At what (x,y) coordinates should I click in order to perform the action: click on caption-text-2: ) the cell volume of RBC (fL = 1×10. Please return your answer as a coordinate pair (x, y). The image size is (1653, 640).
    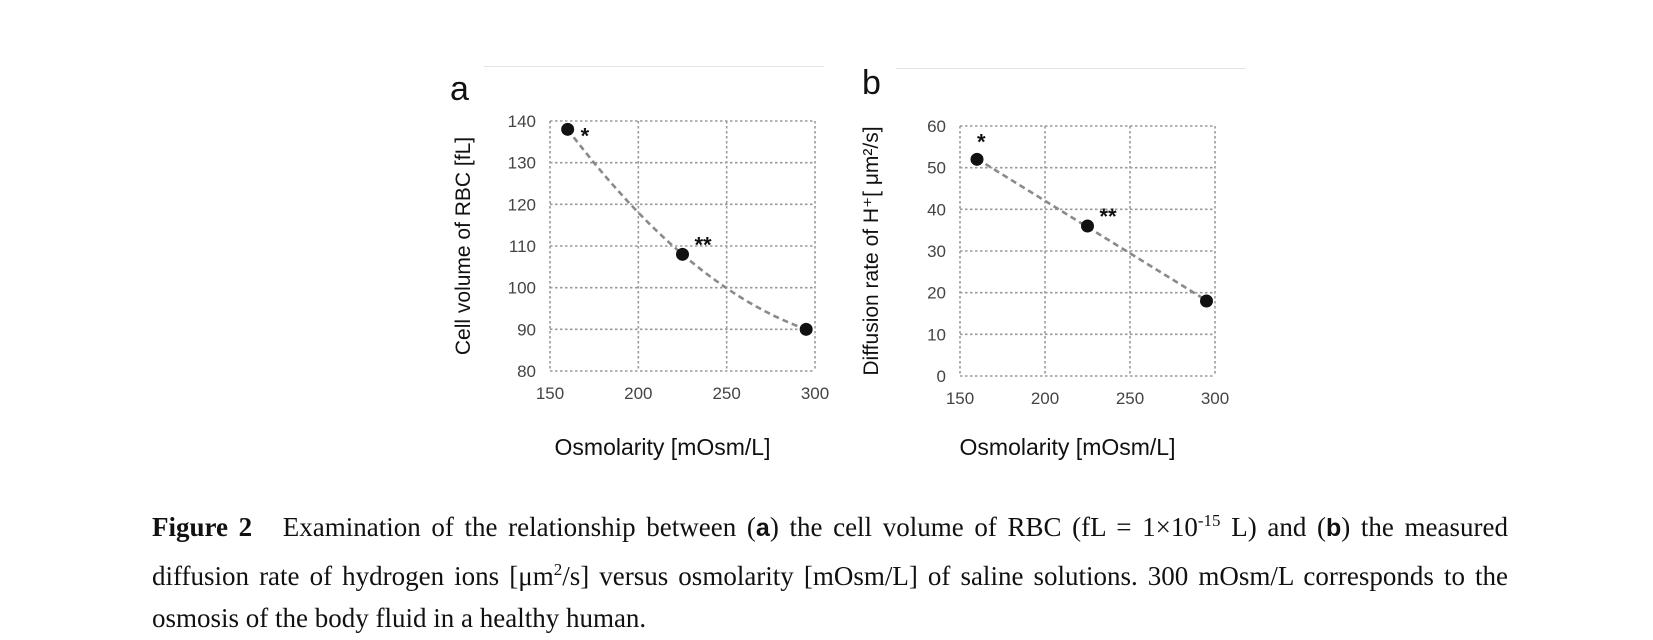
    Looking at the image, I should click on (983, 527).